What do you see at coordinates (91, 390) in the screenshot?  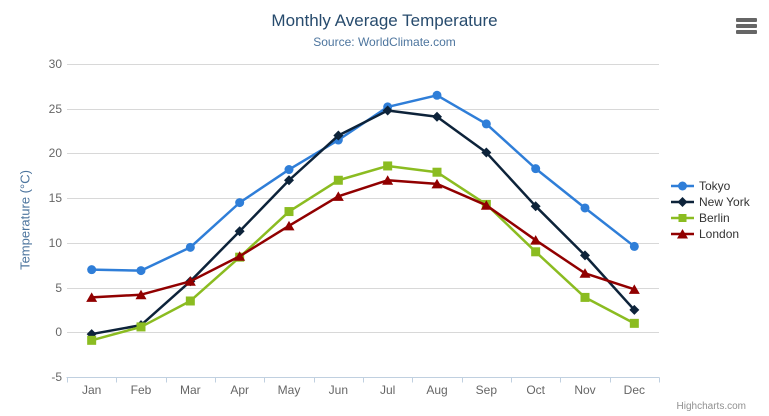 I see `x-axis-label: Jan` at bounding box center [91, 390].